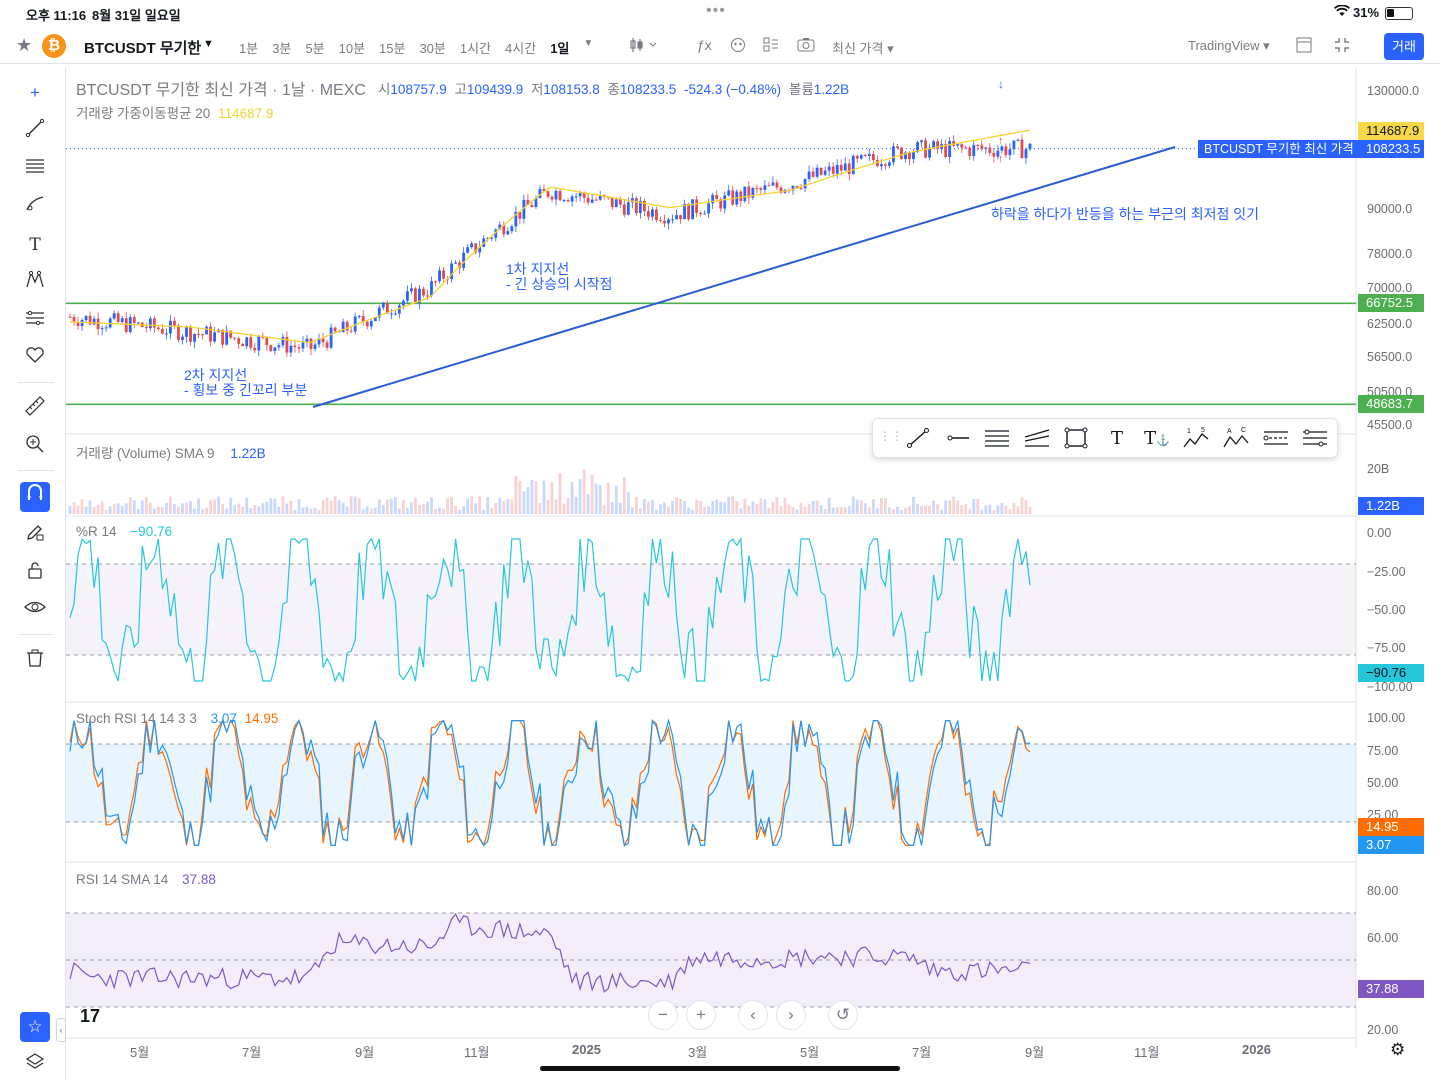 The height and width of the screenshot is (1080, 1440). Describe the element at coordinates (1157, 438) in the screenshot. I see `anchored-text-icon: T⚓` at that location.